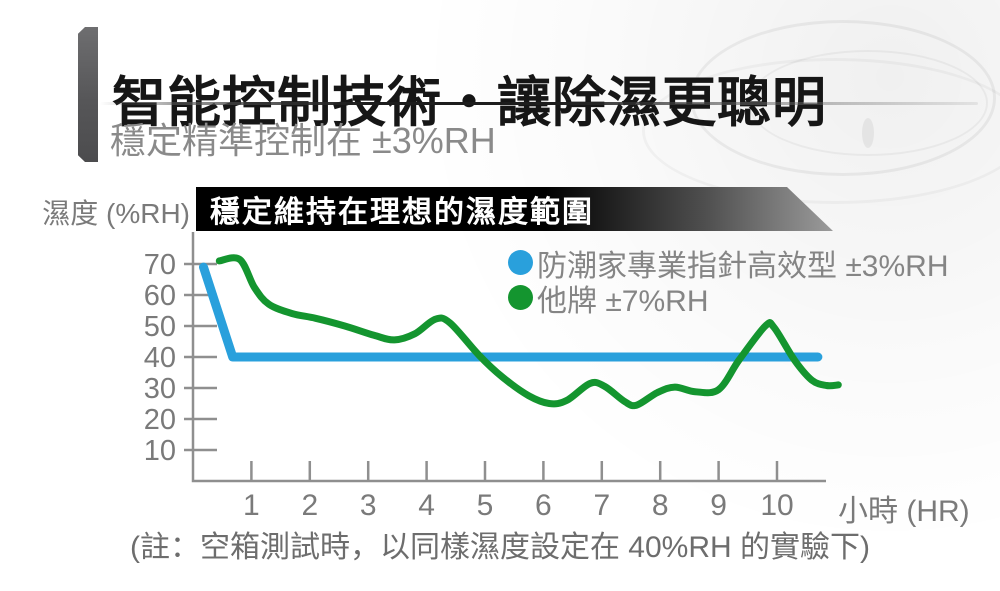  What do you see at coordinates (309, 505) in the screenshot?
I see `x-tick-label: 2` at bounding box center [309, 505].